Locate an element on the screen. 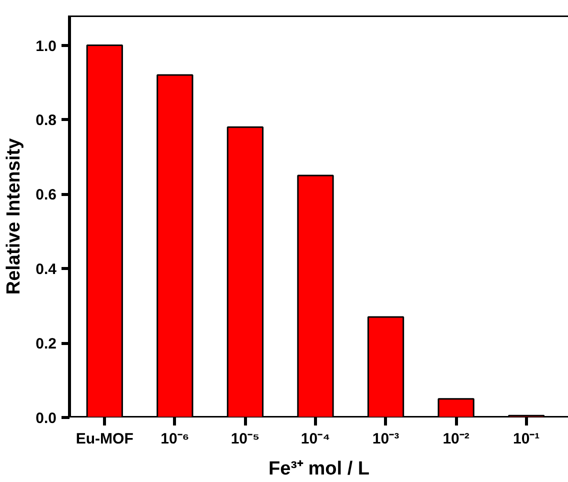 The width and height of the screenshot is (568, 482). y-tick-label: 0.0 is located at coordinates (46, 418).